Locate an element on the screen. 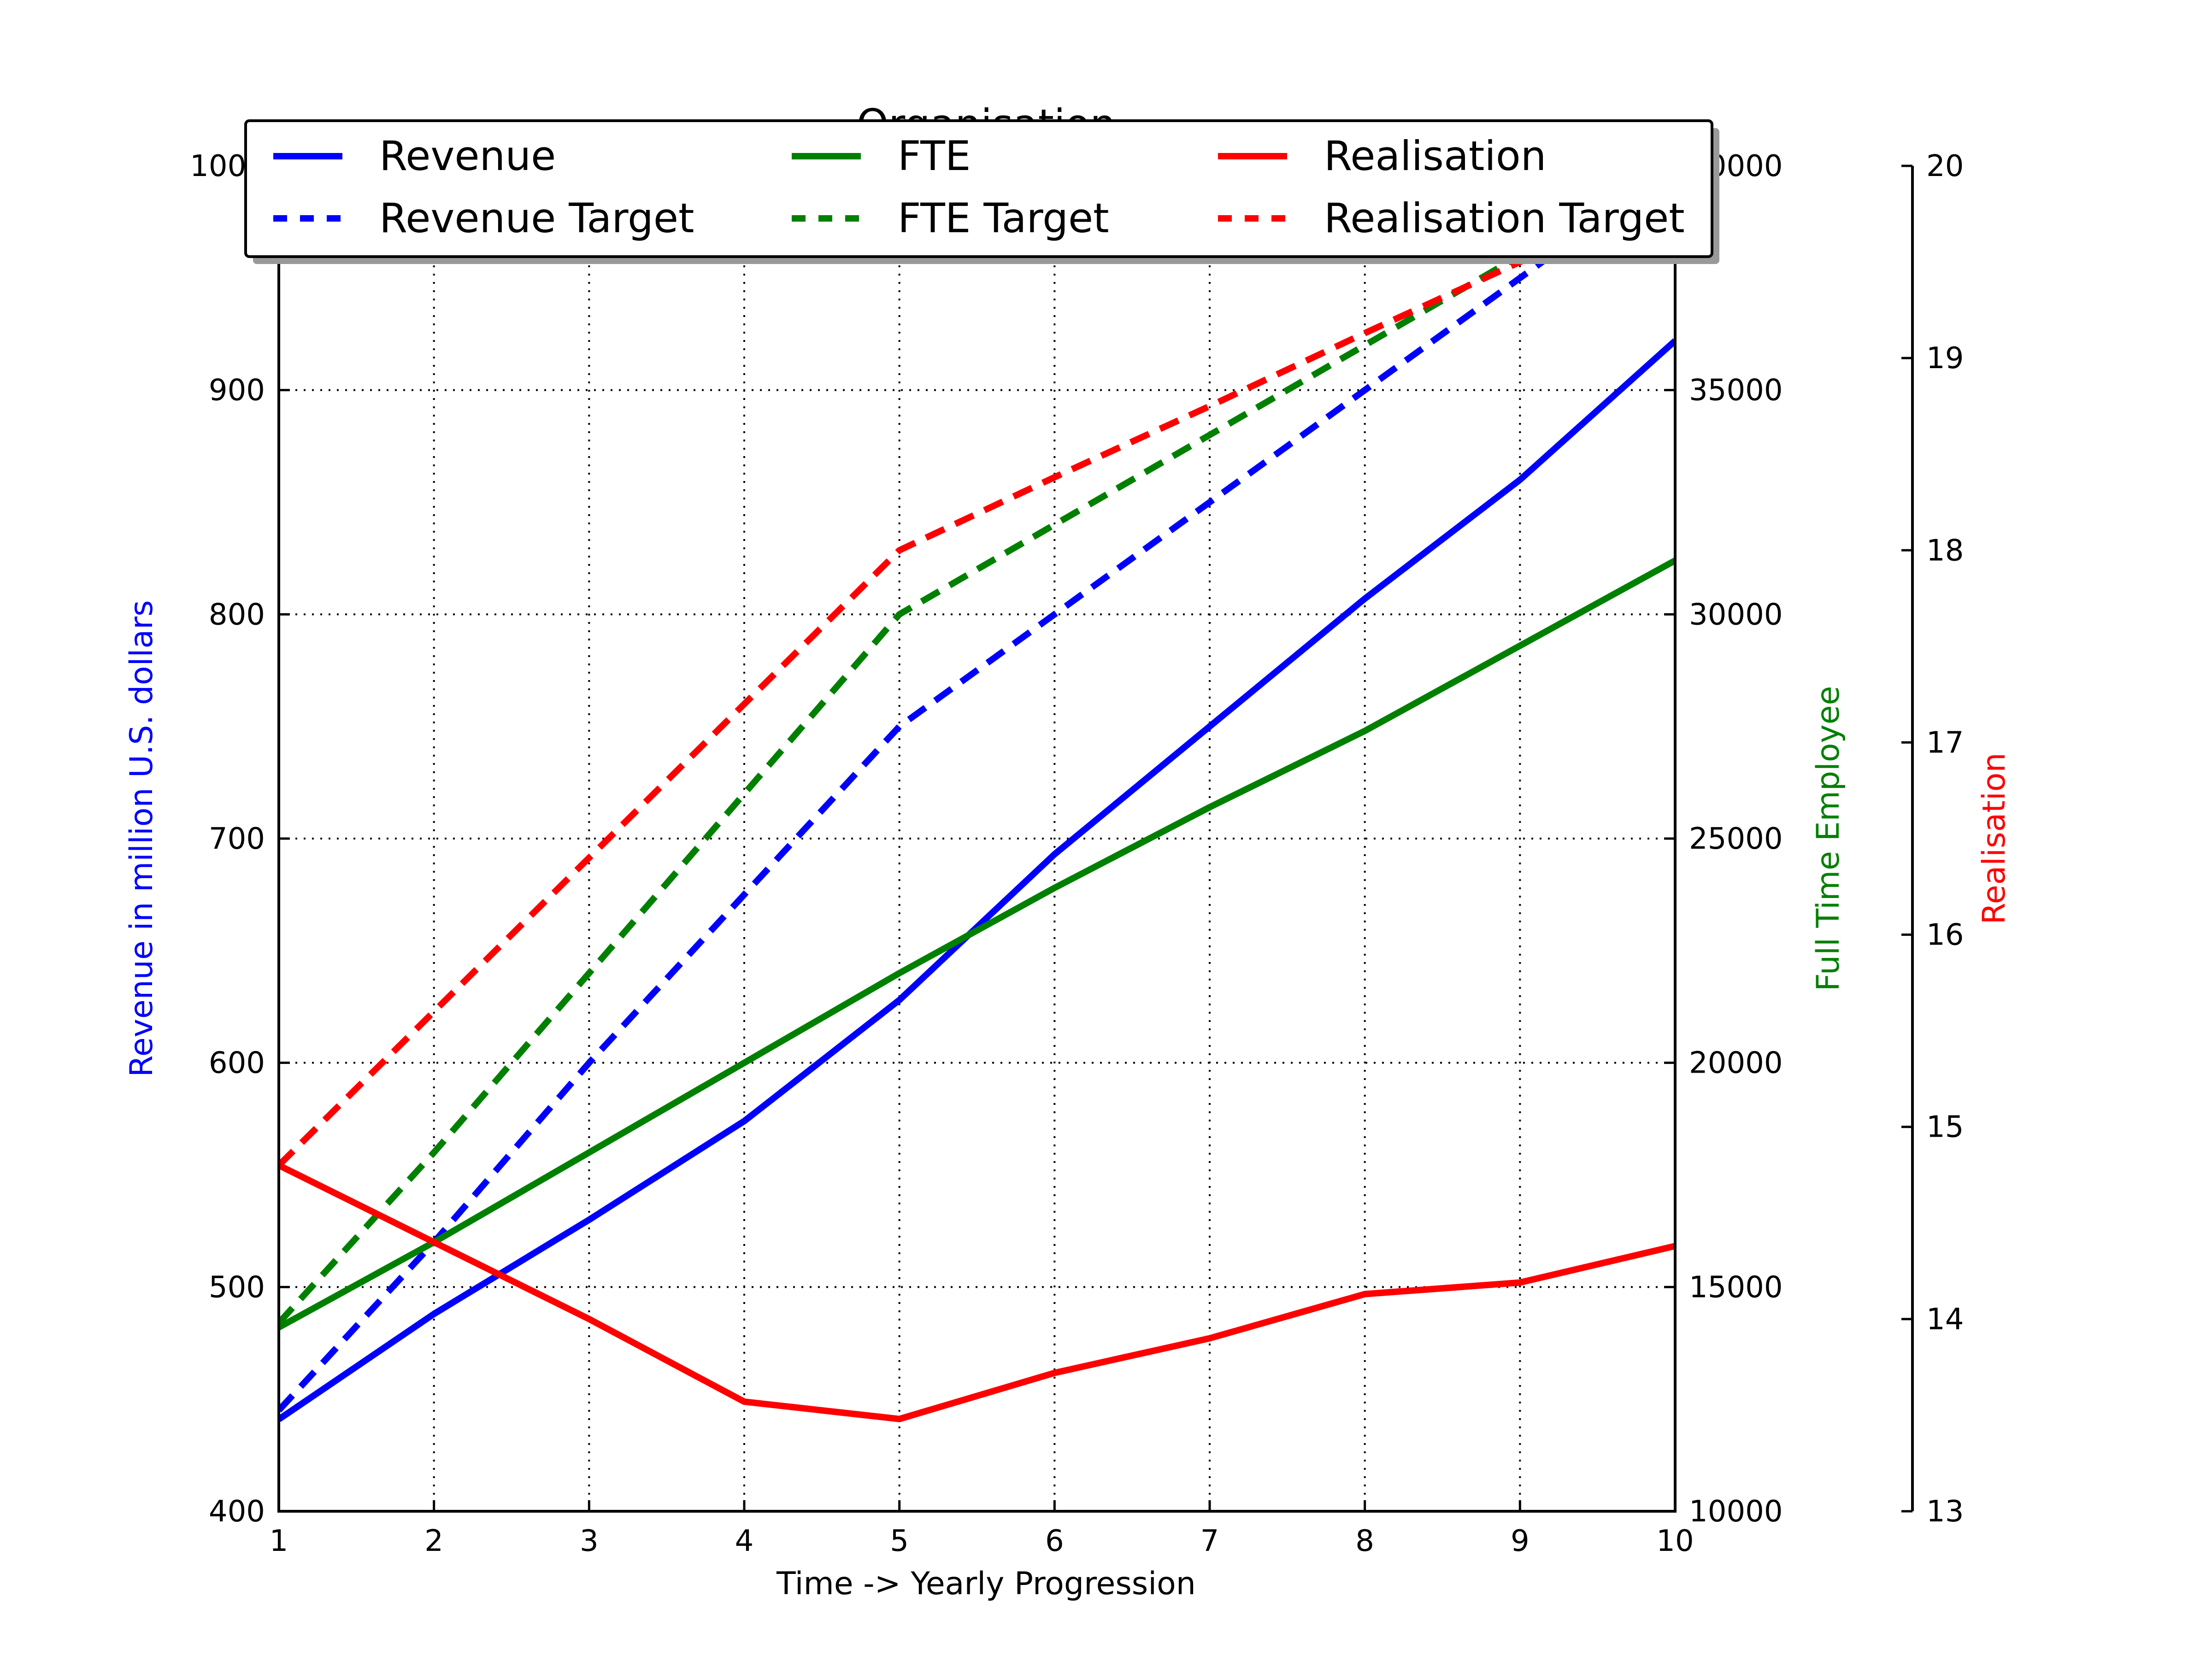 The width and height of the screenshot is (2212, 1661). fte-tick-label: 25000 is located at coordinates (1736, 839).